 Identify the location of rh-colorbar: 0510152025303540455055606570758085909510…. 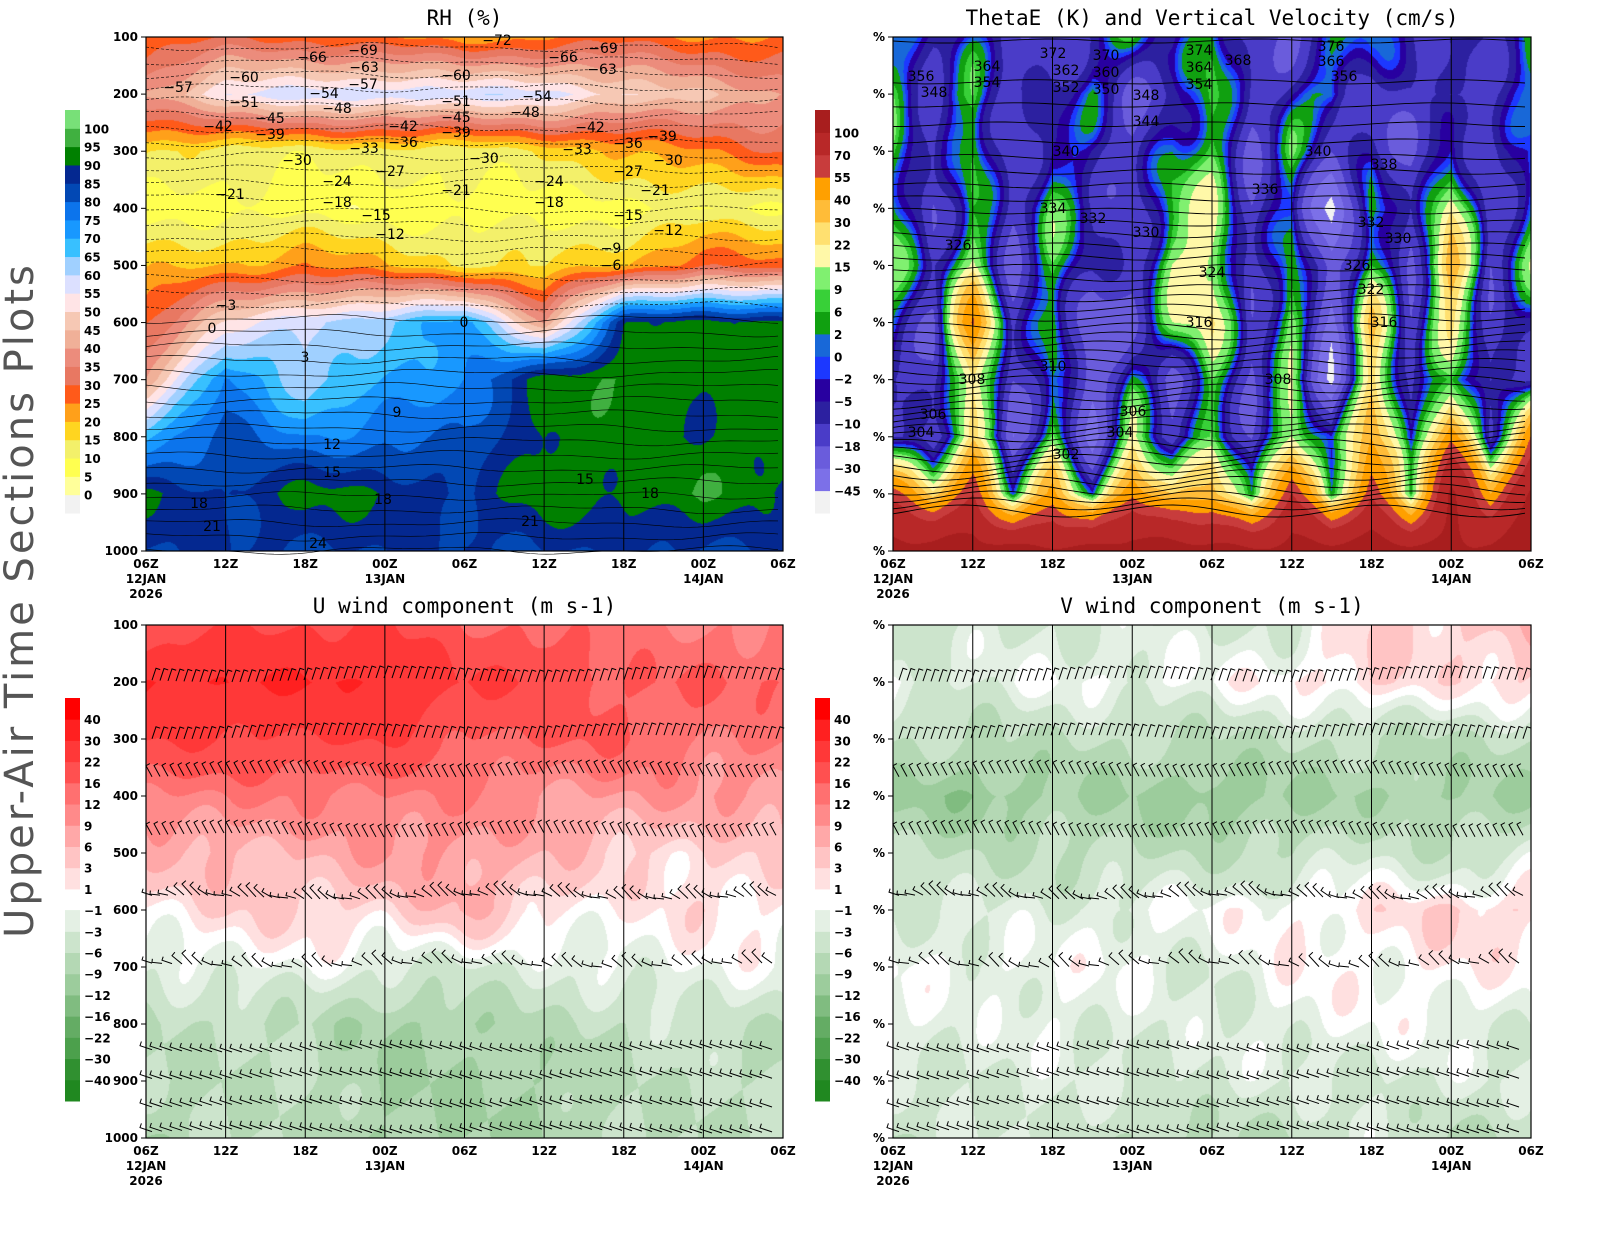
(87, 312).